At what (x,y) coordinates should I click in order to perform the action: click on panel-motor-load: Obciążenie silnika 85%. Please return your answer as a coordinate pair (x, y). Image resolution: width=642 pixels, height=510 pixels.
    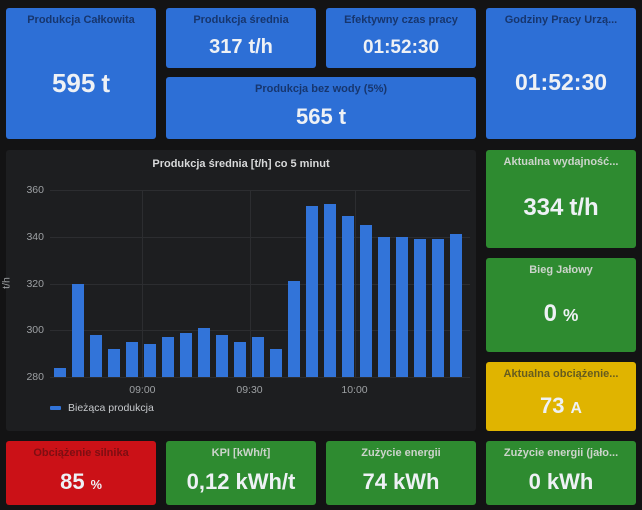
    Looking at the image, I should click on (81, 473).